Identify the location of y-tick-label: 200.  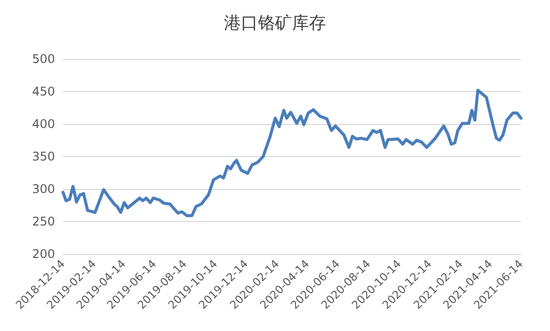
(43, 254).